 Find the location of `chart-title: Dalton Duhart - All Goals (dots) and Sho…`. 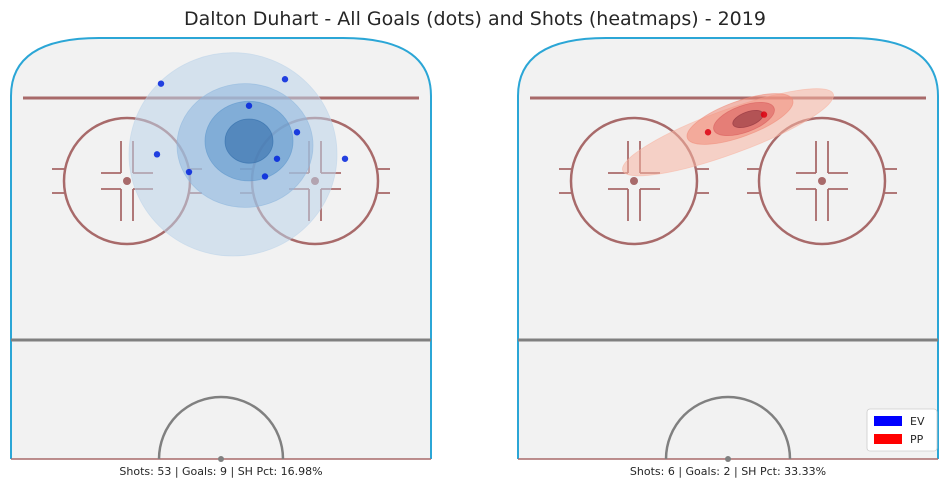

chart-title: Dalton Duhart - All Goals (dots) and Sho… is located at coordinates (475, 19).